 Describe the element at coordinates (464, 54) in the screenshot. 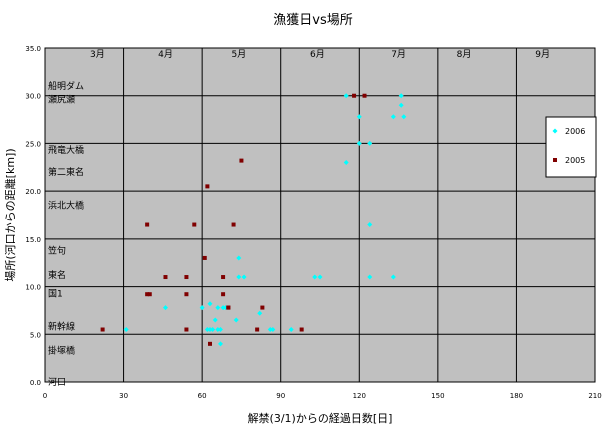

I see `month-label: 8月` at that location.